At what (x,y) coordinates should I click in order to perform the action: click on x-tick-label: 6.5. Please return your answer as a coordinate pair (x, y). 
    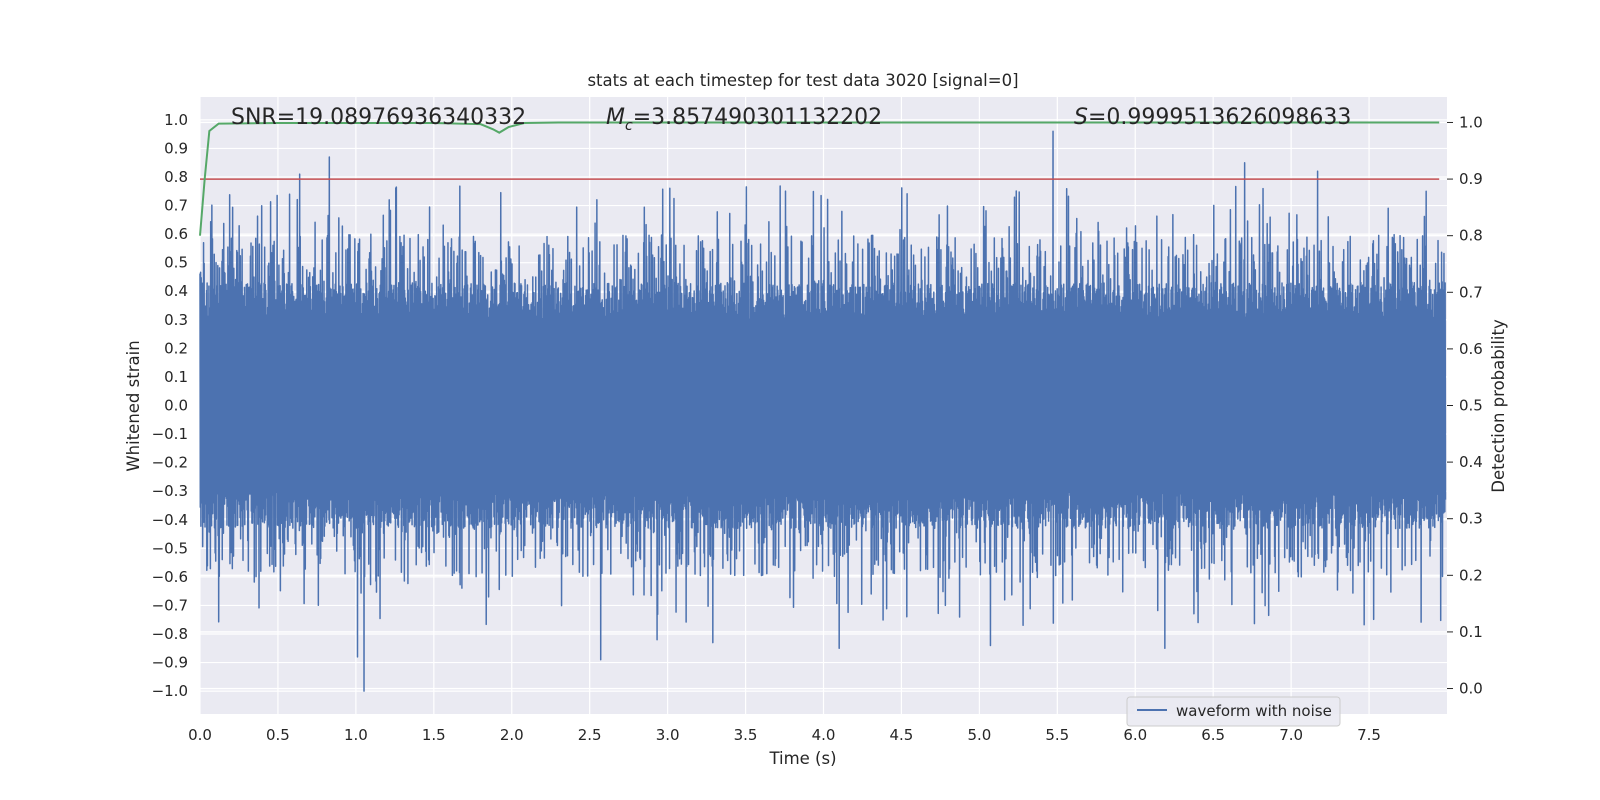
    Looking at the image, I should click on (1213, 735).